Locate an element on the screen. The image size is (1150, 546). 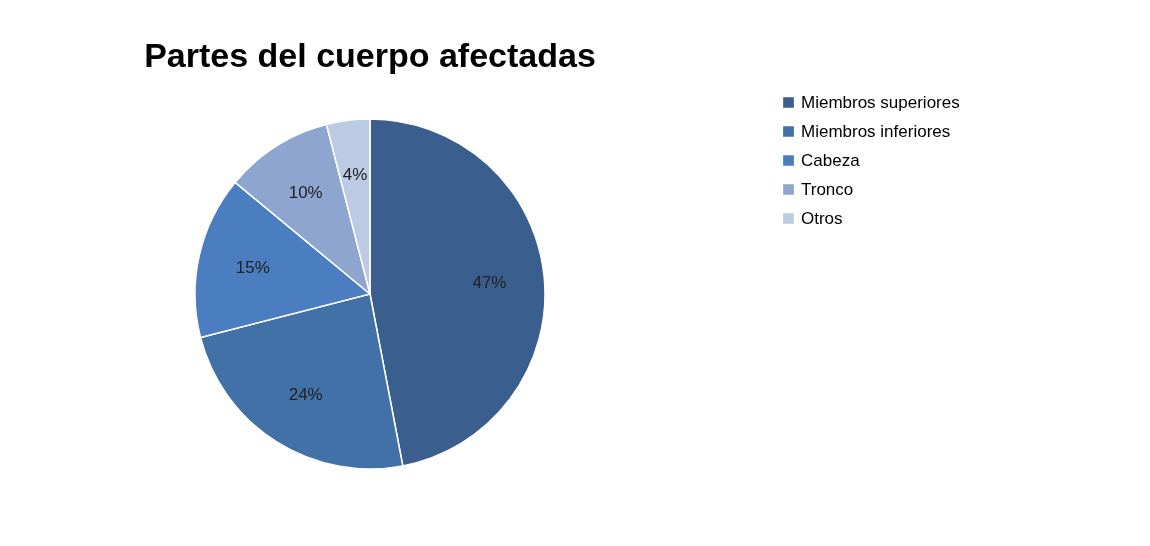
data-label: 4% is located at coordinates (355, 174).